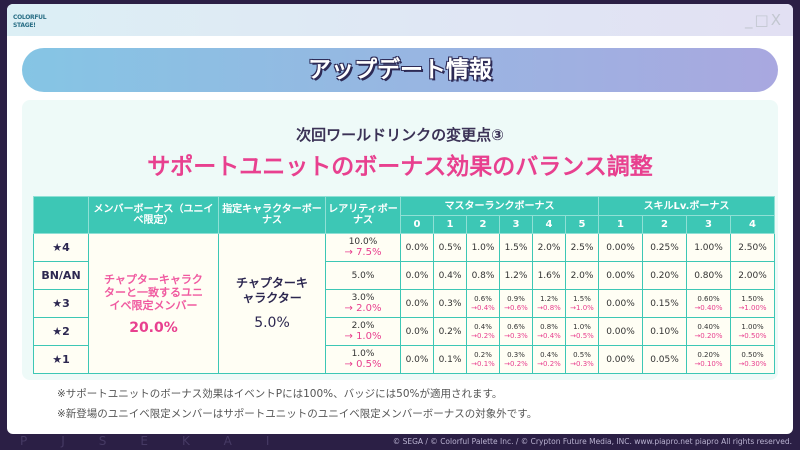 The image size is (800, 450). Describe the element at coordinates (582, 359) in the screenshot. I see `master-rank-cell: 0.5% →0.3%` at that location.